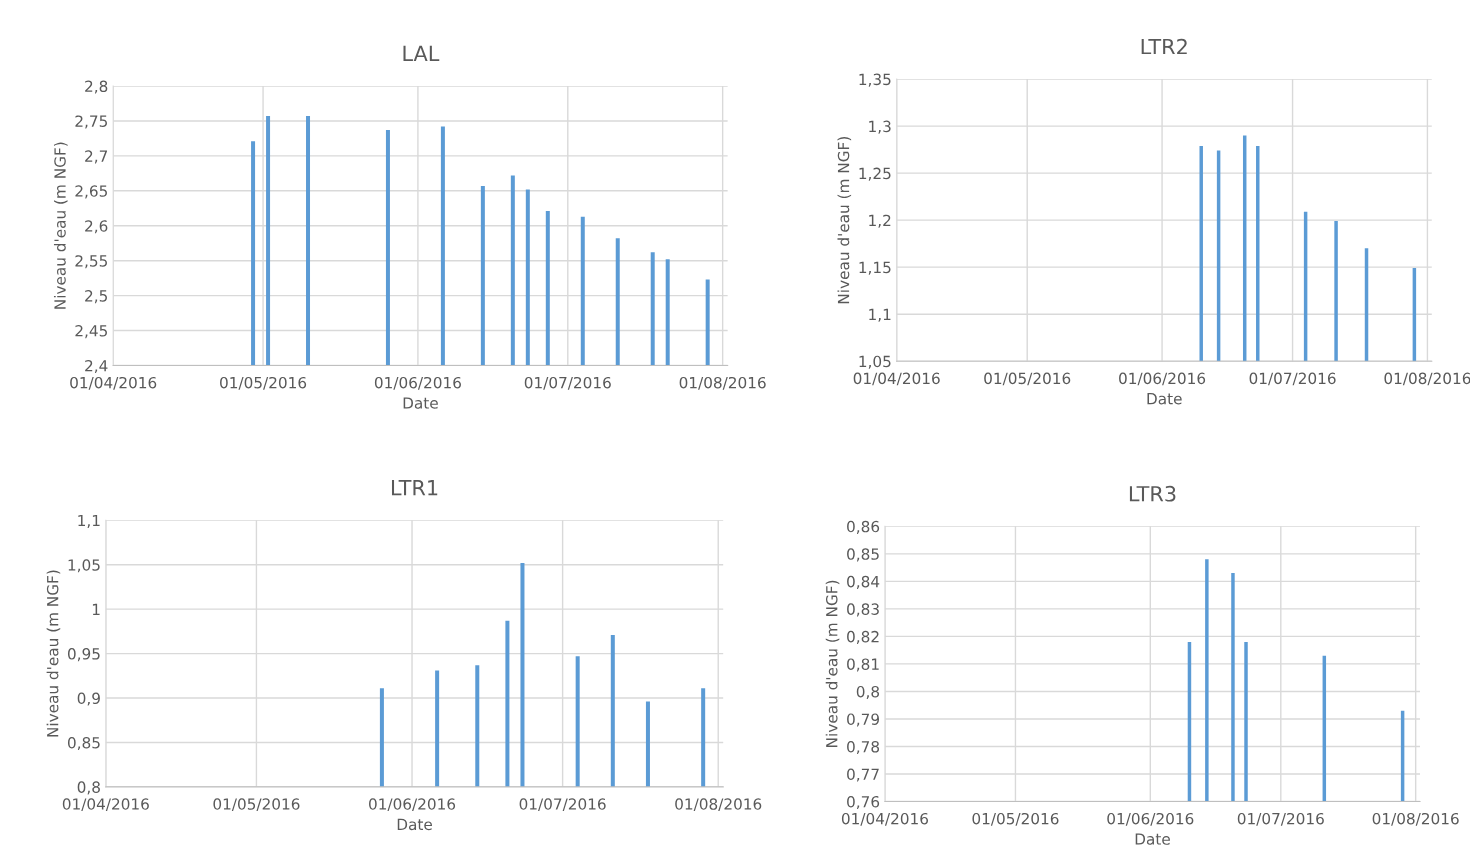 The height and width of the screenshot is (860, 1470). What do you see at coordinates (863, 747) in the screenshot?
I see `y-tick-label: 0,78` at bounding box center [863, 747].